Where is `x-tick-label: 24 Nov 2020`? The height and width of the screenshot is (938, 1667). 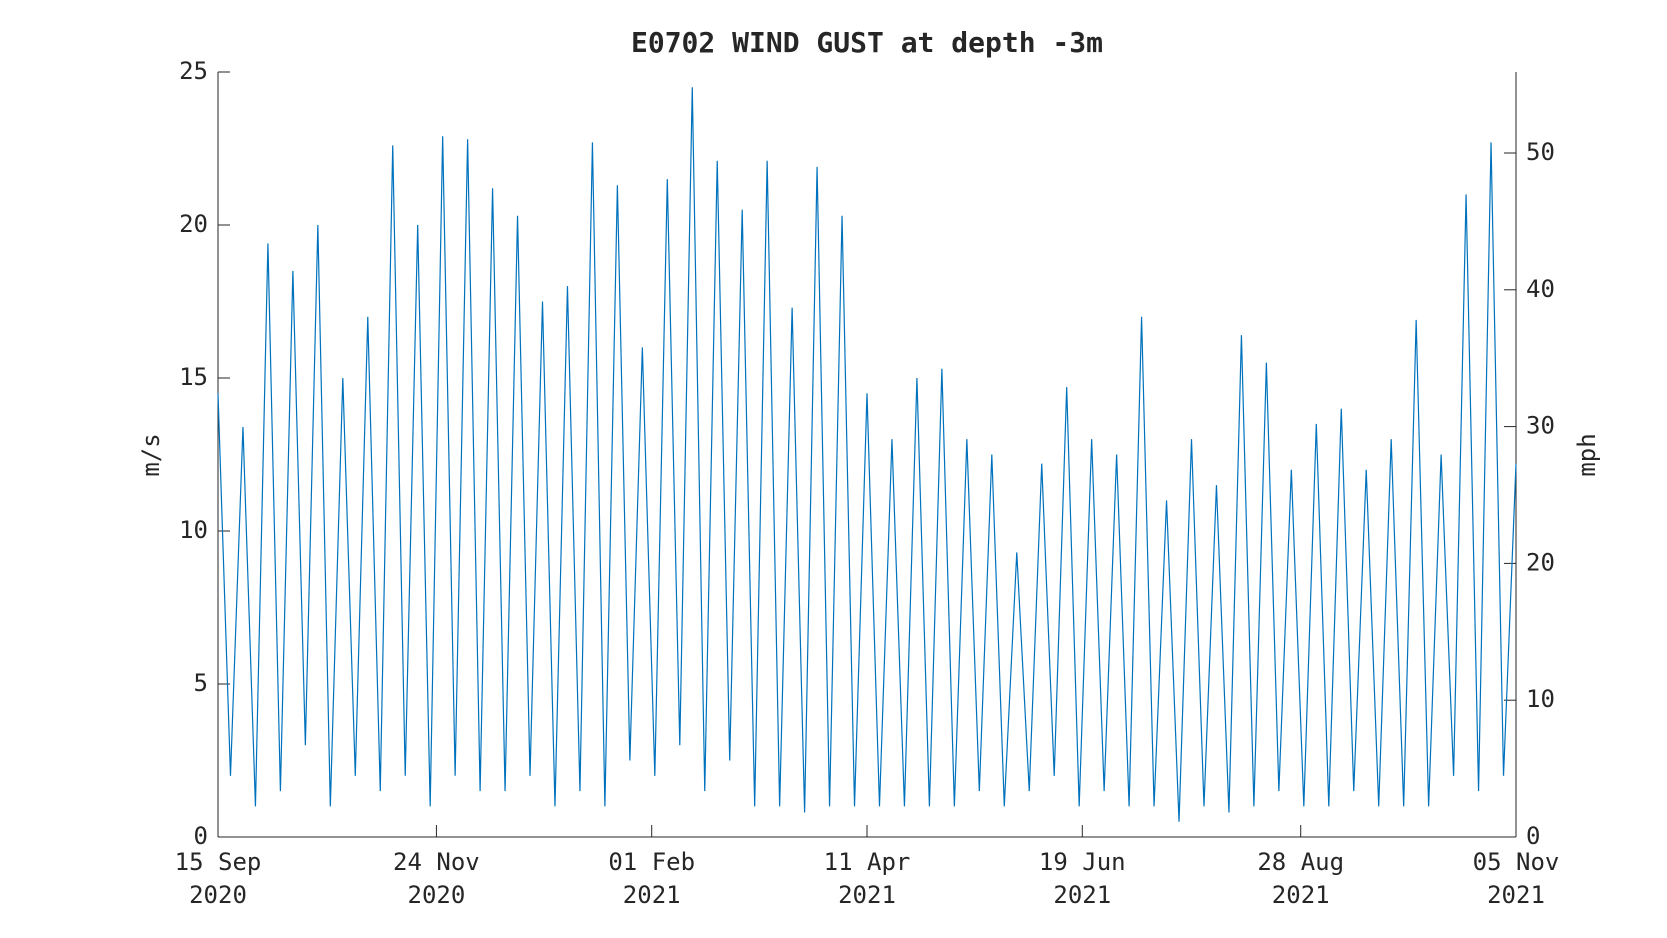 x-tick-label: 24 Nov 2020 is located at coordinates (436, 878).